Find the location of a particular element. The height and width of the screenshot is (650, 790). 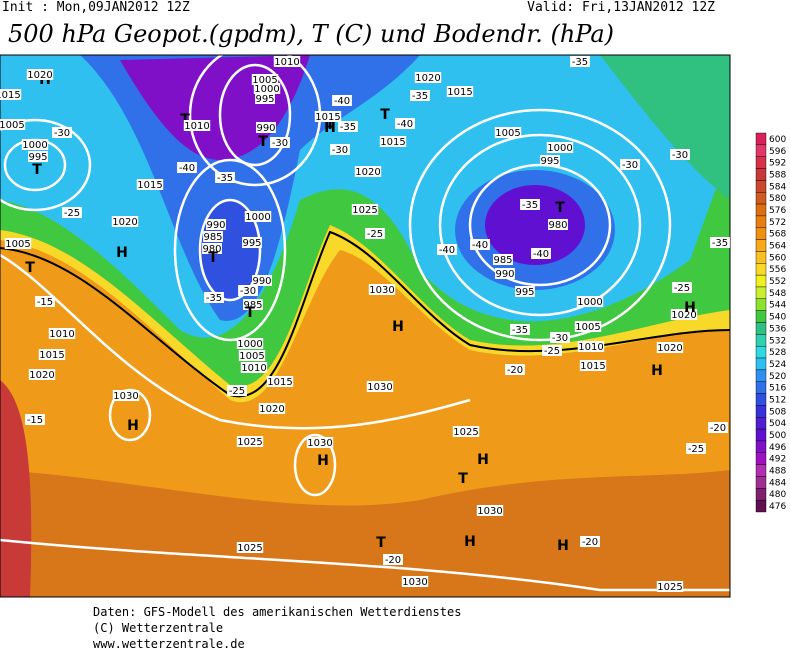

colorbar-label: 508 is located at coordinates (777, 412).